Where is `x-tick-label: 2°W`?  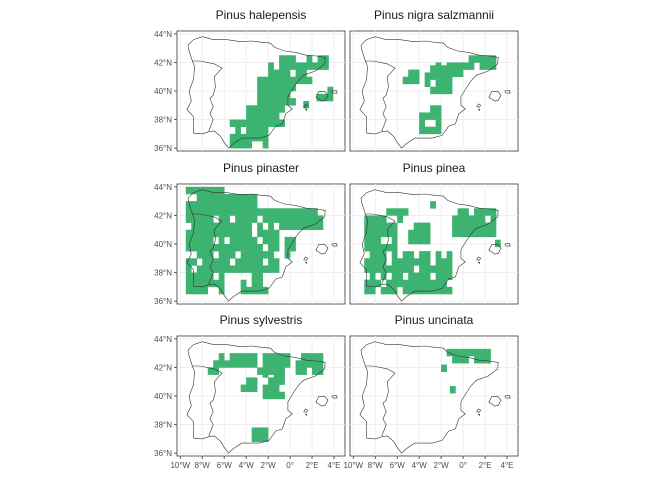
x-tick-label: 2°W is located at coordinates (269, 465).